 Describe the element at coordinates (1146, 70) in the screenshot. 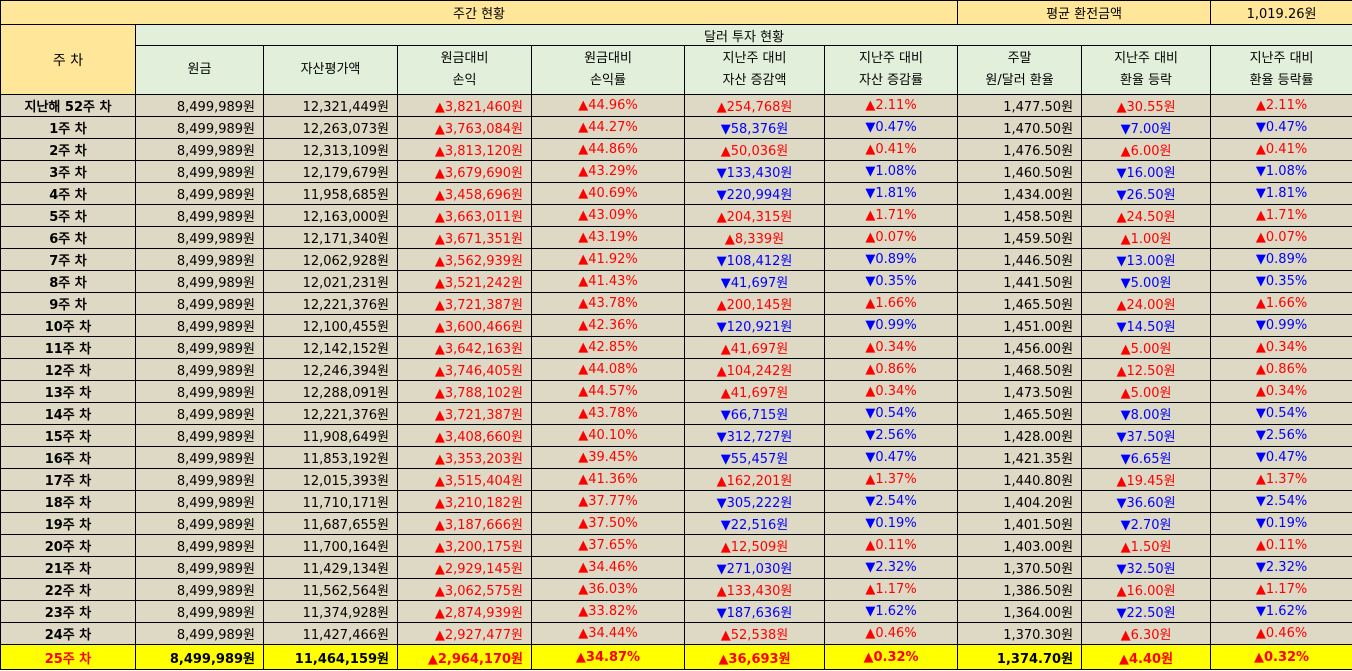

I see `fx-change-header: 지난주 대비 환율 등락` at that location.